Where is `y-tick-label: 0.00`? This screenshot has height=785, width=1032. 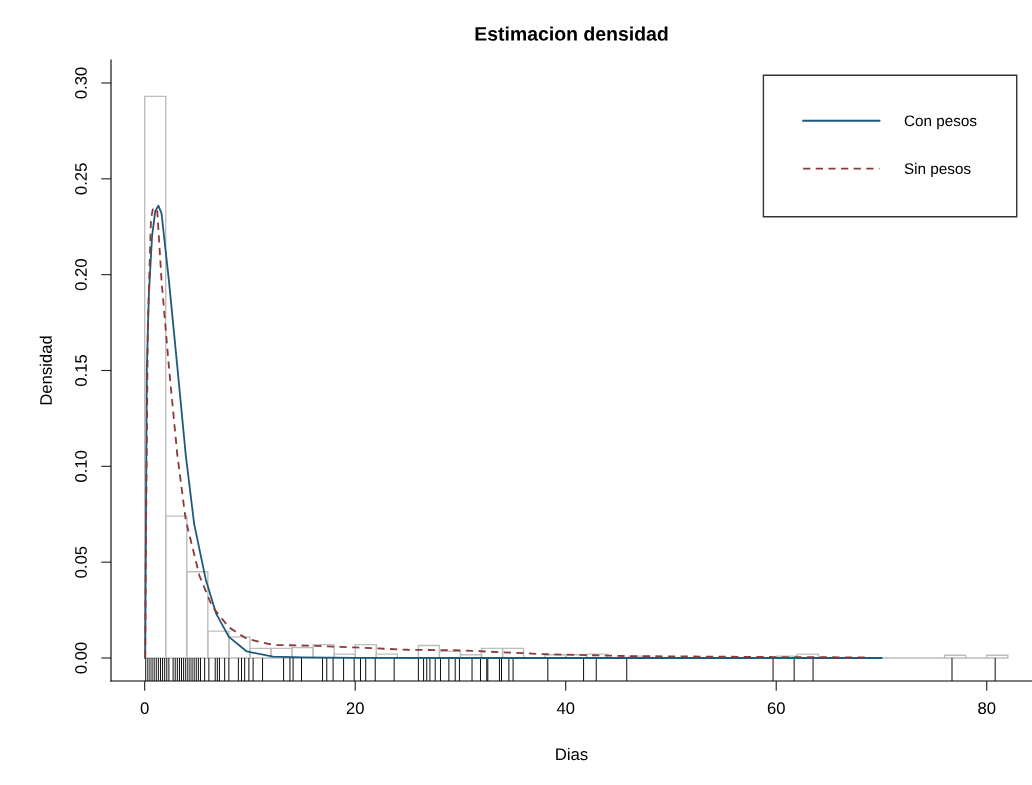
y-tick-label: 0.00 is located at coordinates (81, 658).